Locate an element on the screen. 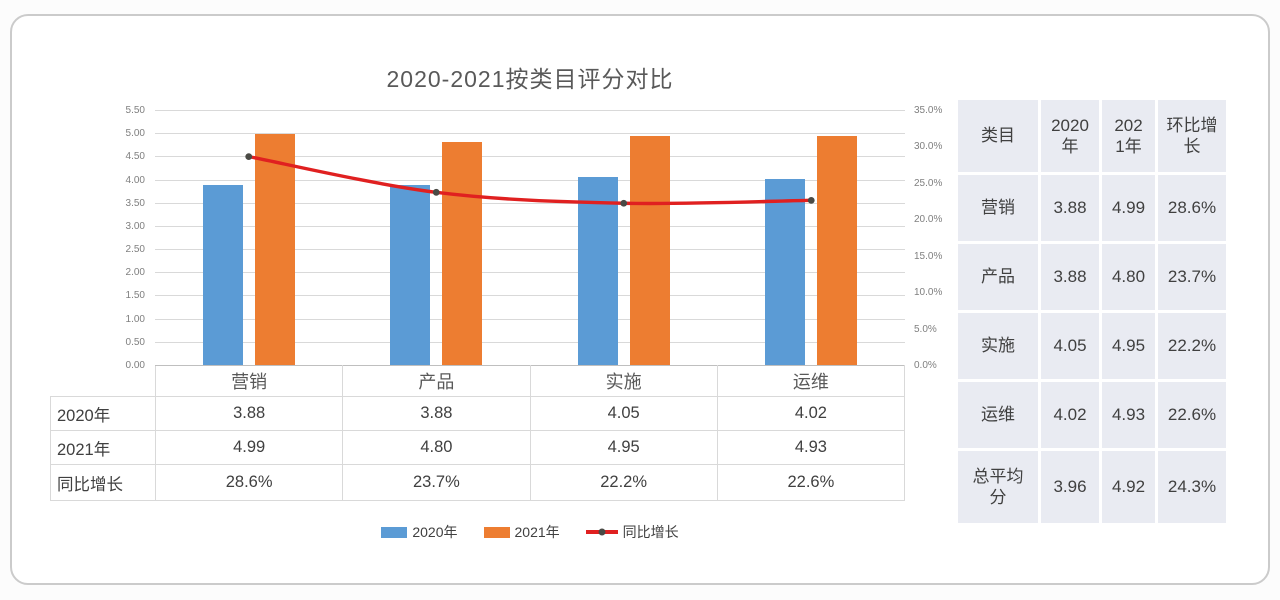 Image resolution: width=1280 pixels, height=600 pixels. legend-item-growth: 同比增长 is located at coordinates (632, 532).